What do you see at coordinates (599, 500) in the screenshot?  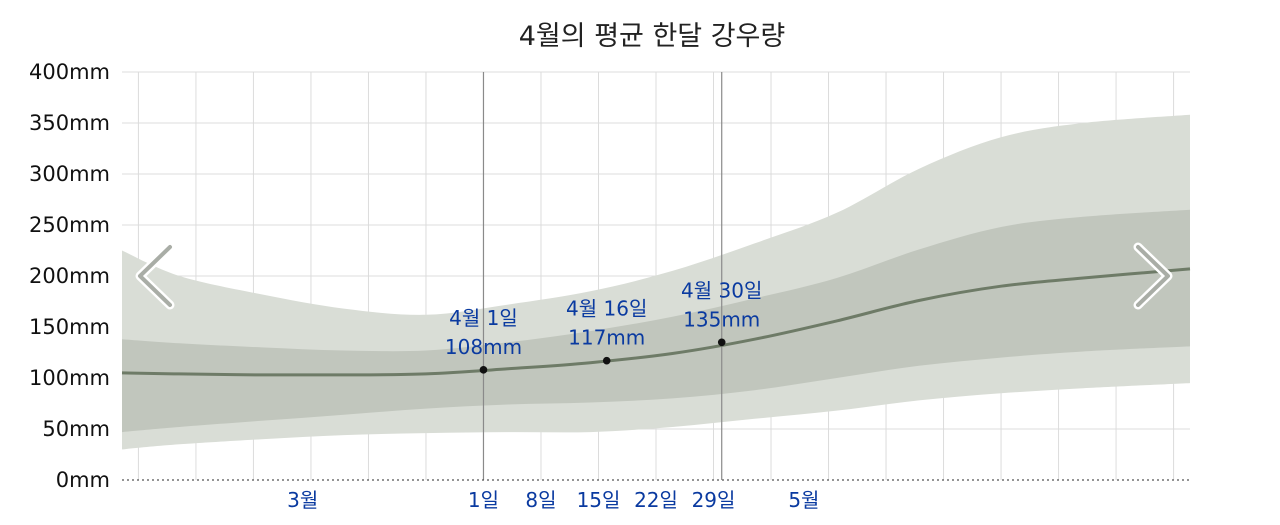 I see `x-day-label: 15일` at bounding box center [599, 500].